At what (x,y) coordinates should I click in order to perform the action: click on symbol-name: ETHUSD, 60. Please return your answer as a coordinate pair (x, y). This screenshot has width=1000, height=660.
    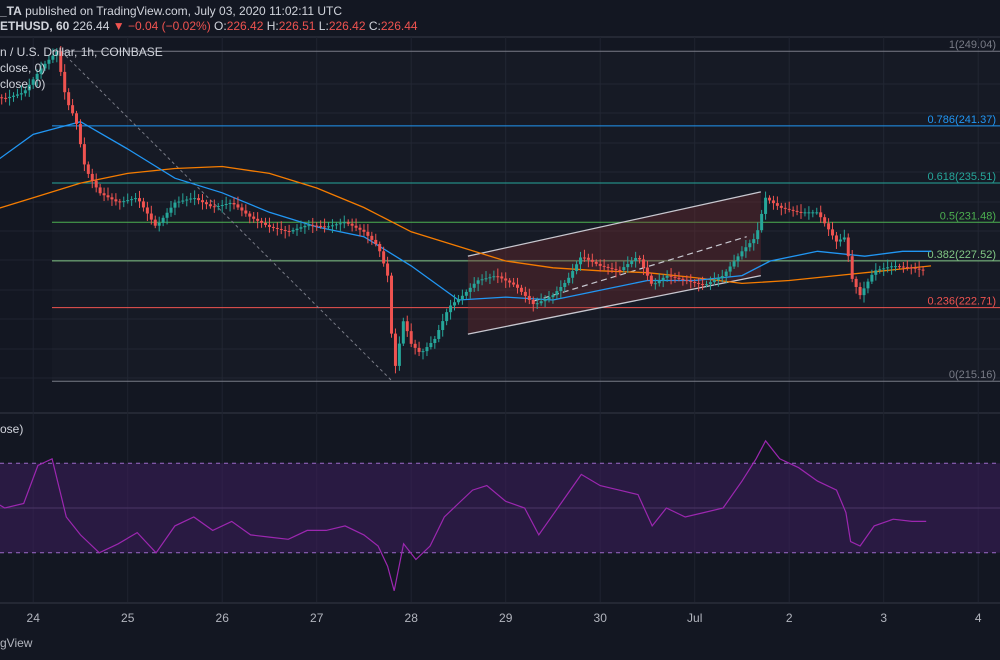
    Looking at the image, I should click on (35, 26).